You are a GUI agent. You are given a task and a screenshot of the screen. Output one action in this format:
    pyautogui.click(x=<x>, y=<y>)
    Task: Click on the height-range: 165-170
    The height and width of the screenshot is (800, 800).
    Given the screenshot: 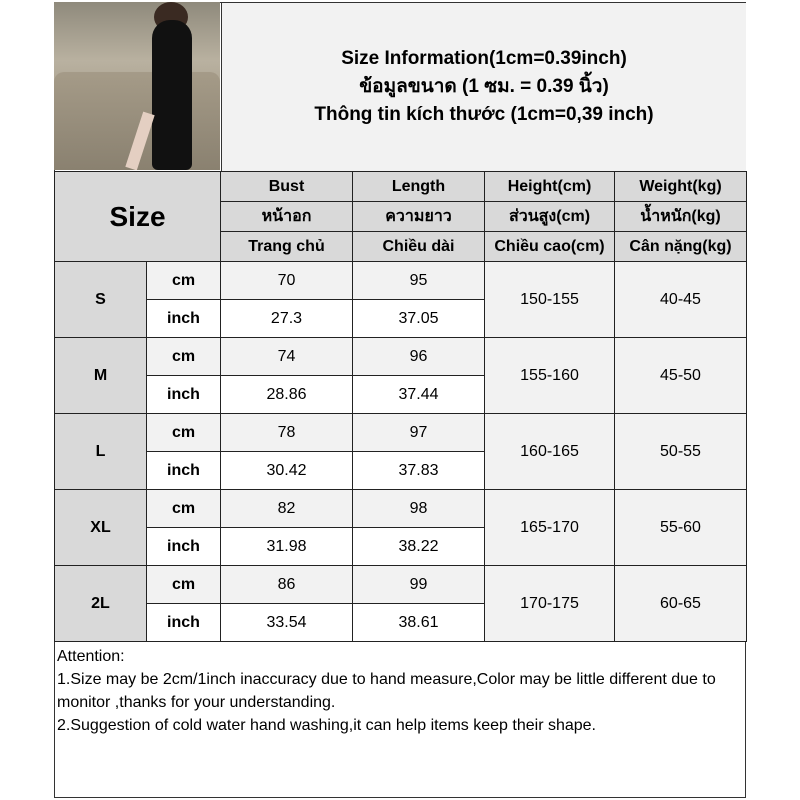 What is the action you would take?
    pyautogui.click(x=549, y=527)
    